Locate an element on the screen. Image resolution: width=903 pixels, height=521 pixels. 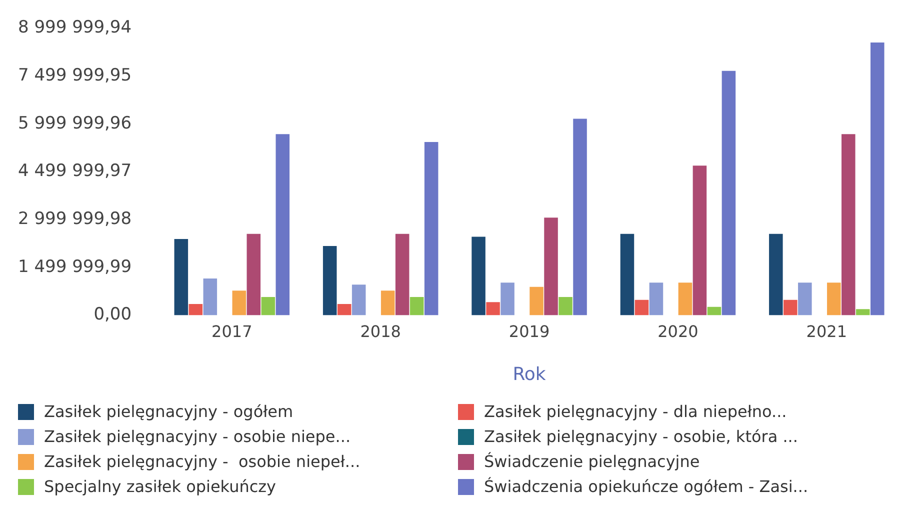
x-tick-label: 2018 is located at coordinates (380, 331).